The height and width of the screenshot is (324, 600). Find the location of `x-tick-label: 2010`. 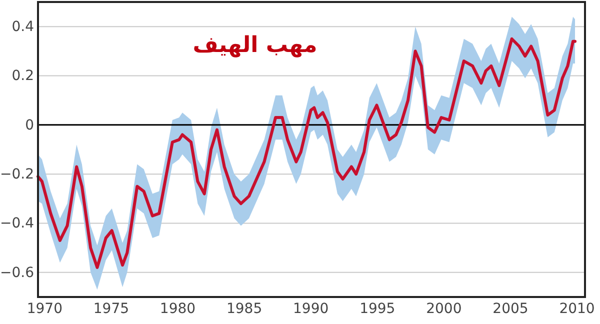

x-tick-label: 2010 is located at coordinates (577, 308).